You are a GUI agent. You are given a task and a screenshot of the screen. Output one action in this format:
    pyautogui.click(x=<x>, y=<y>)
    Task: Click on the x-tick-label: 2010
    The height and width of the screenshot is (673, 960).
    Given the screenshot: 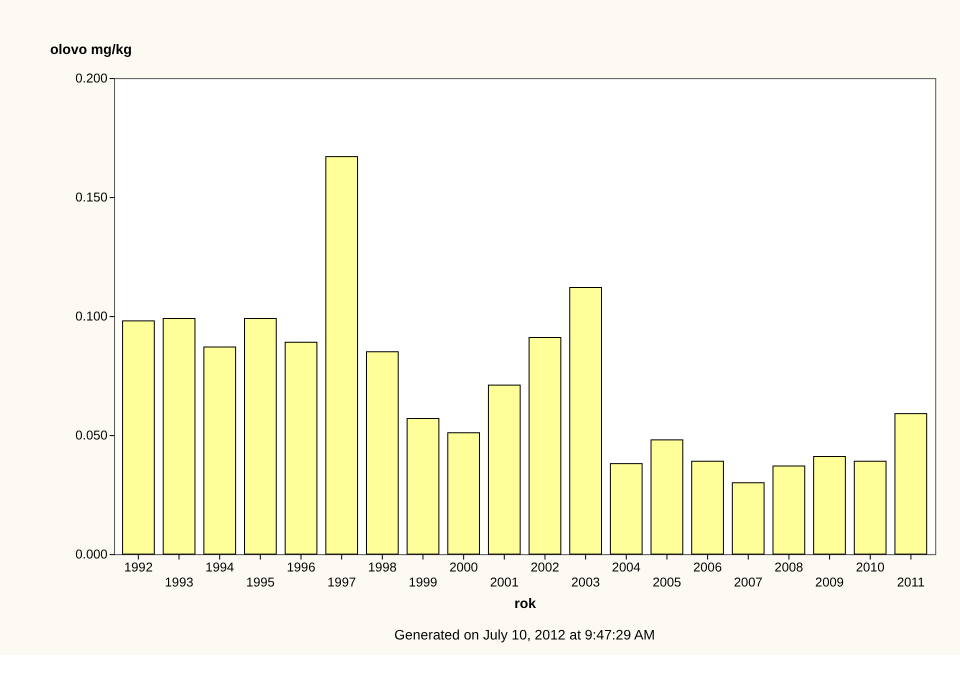 What is the action you would take?
    pyautogui.click(x=870, y=566)
    